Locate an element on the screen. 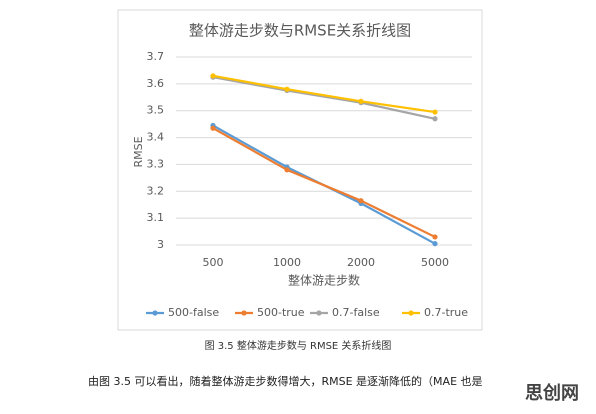  x-tick-label: 500 is located at coordinates (213, 262).